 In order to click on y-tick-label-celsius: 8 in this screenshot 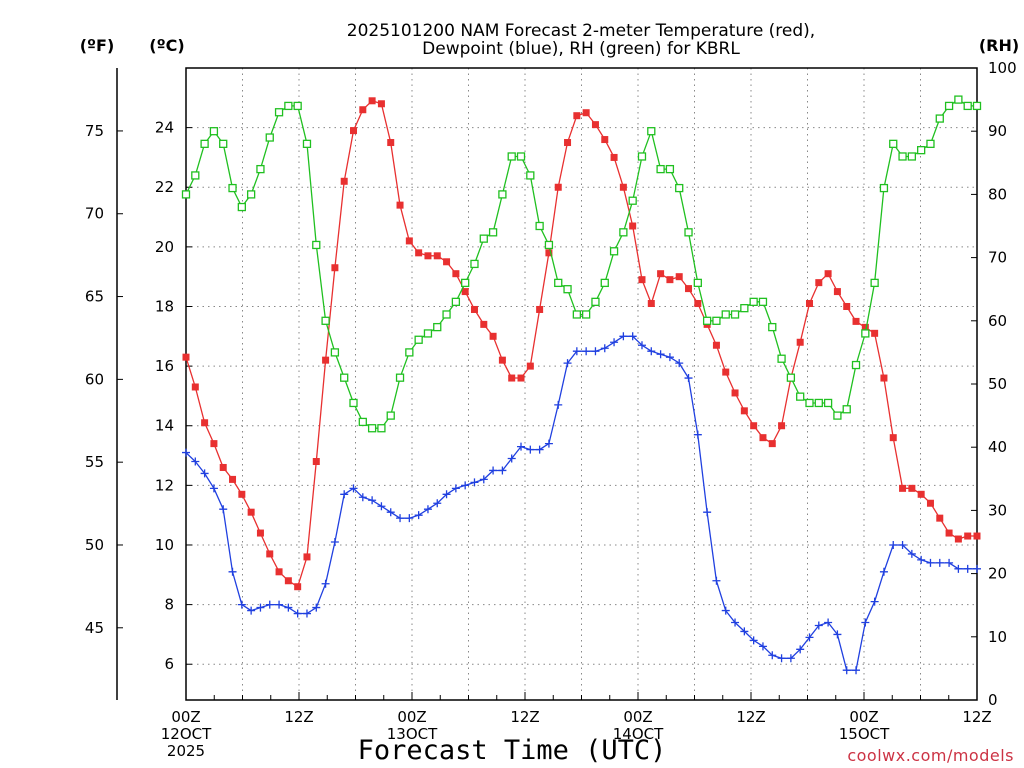, I will do `click(169, 605)`.